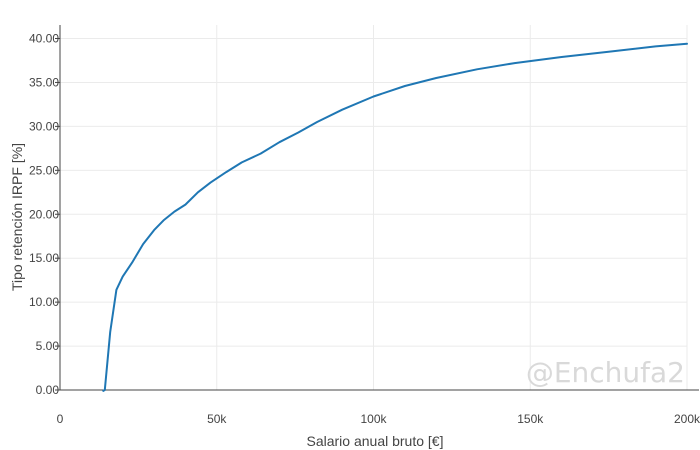  Describe the element at coordinates (44, 39) in the screenshot. I see `y-tick-label: 40.00` at that location.